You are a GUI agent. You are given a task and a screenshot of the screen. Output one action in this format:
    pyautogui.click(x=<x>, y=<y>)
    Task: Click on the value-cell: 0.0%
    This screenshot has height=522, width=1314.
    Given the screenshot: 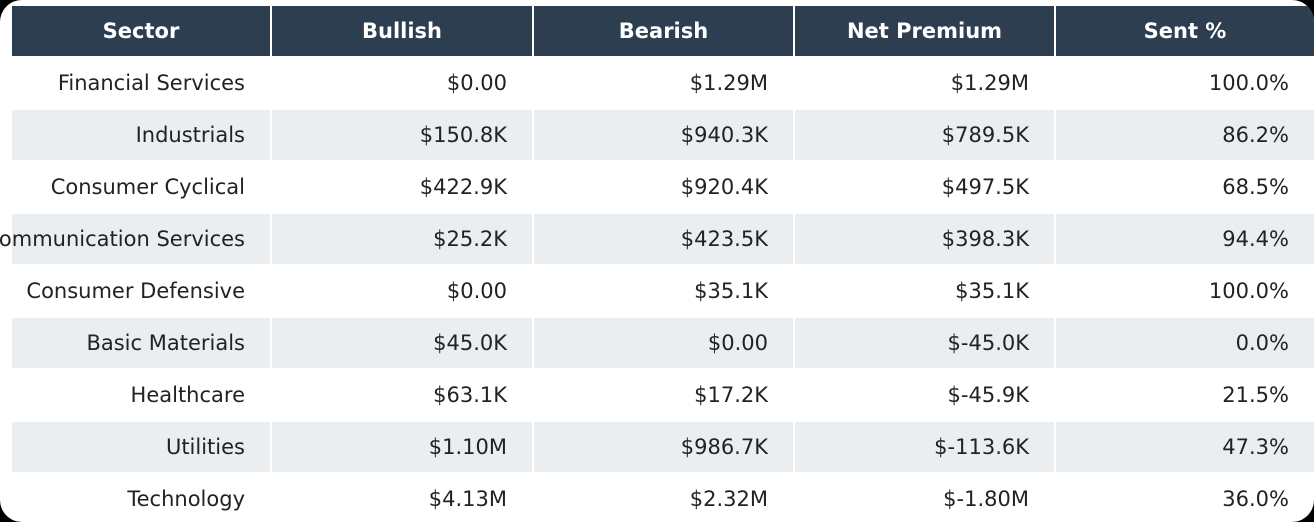 What is the action you would take?
    pyautogui.click(x=1185, y=343)
    